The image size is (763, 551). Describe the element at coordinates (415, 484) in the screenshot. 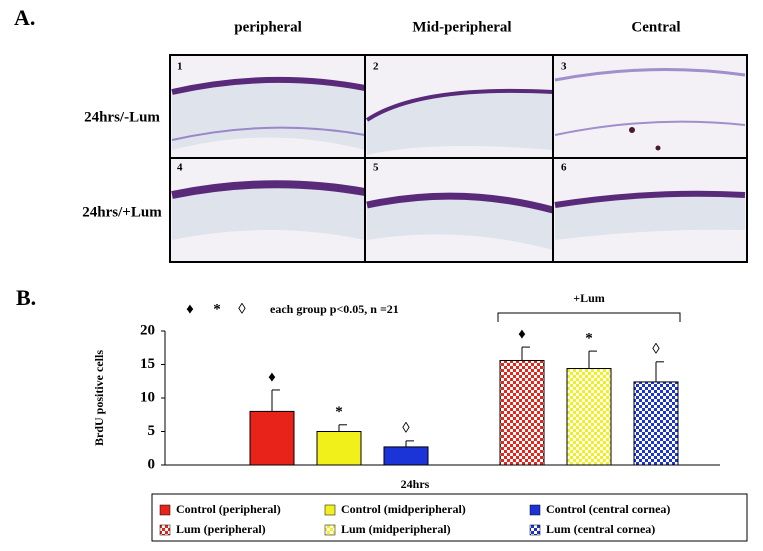

I see `x-tick-label: 24hrs` at that location.